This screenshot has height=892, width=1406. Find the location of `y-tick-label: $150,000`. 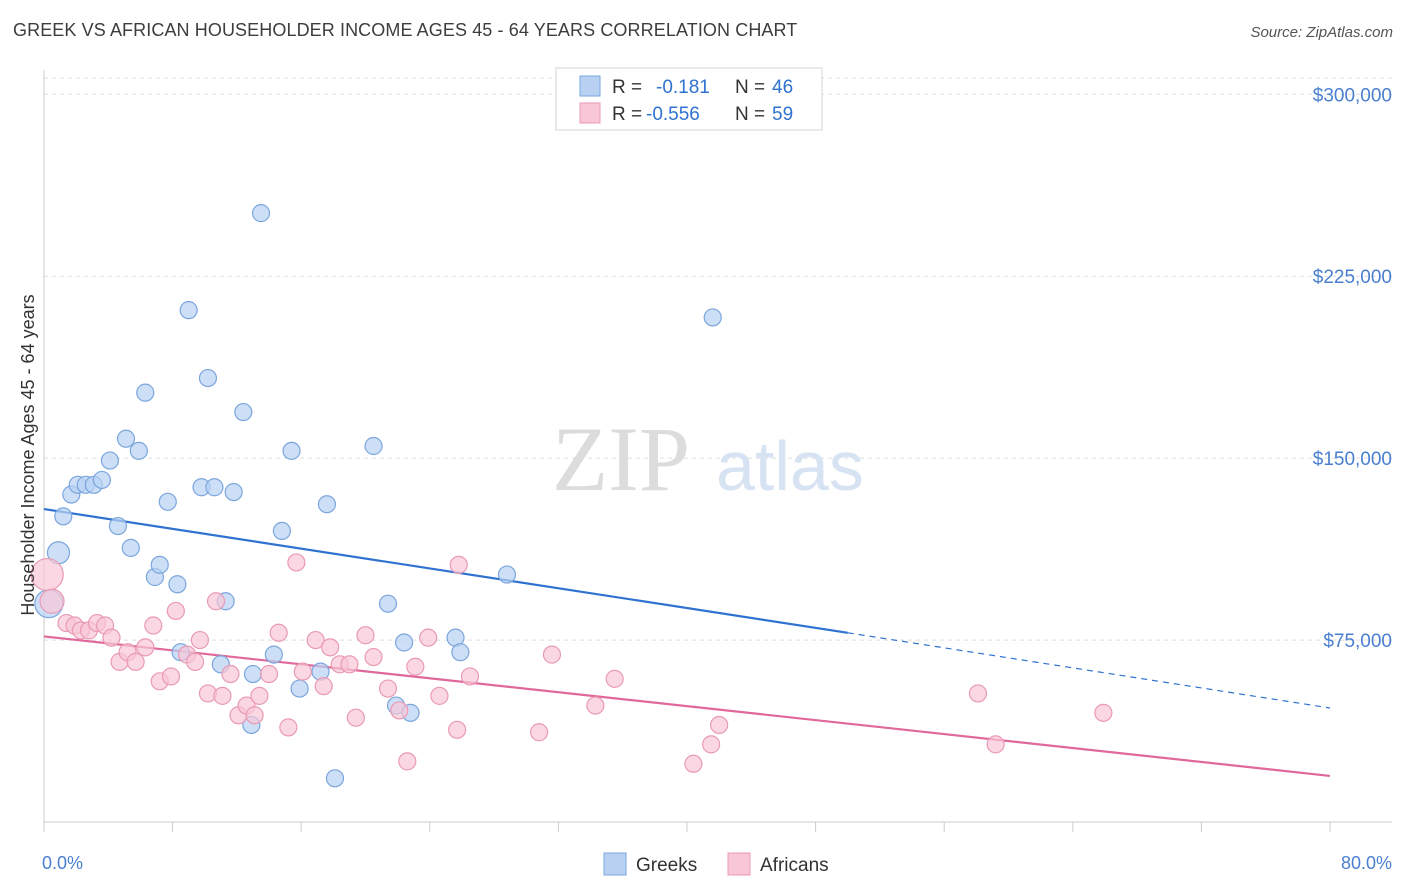

y-tick-label: $150,000 is located at coordinates (1352, 459).